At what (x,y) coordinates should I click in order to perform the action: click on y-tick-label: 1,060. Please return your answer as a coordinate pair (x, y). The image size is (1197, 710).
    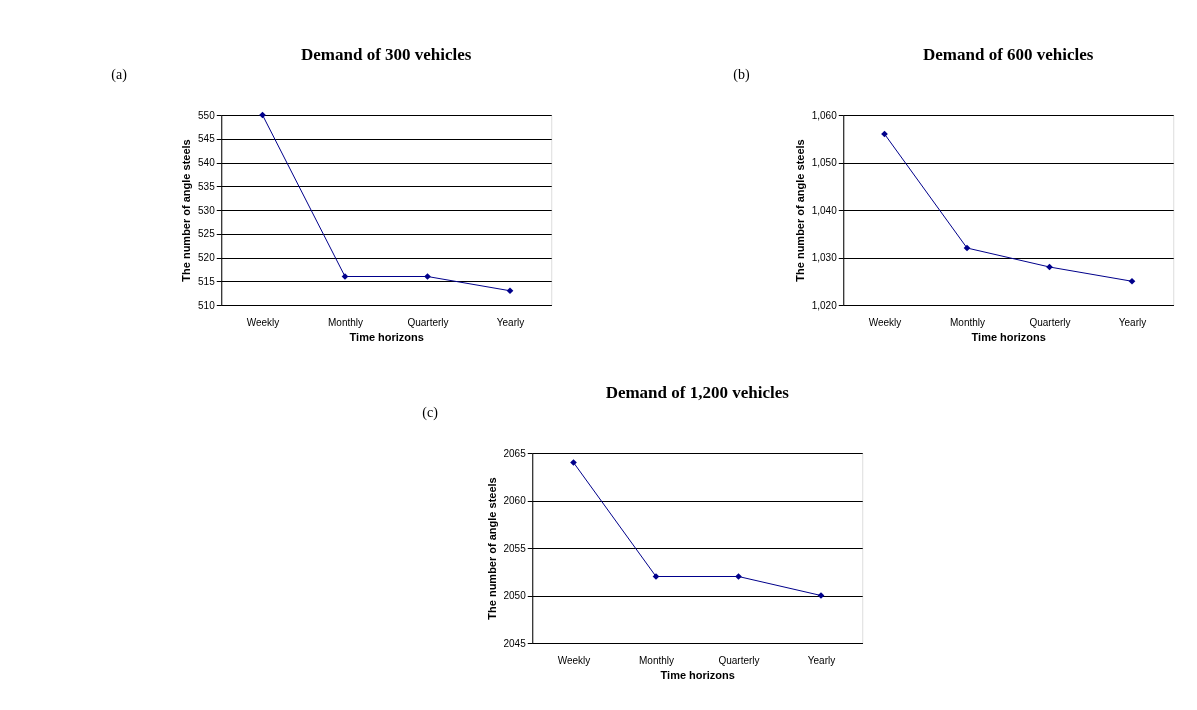
    Looking at the image, I should click on (824, 115).